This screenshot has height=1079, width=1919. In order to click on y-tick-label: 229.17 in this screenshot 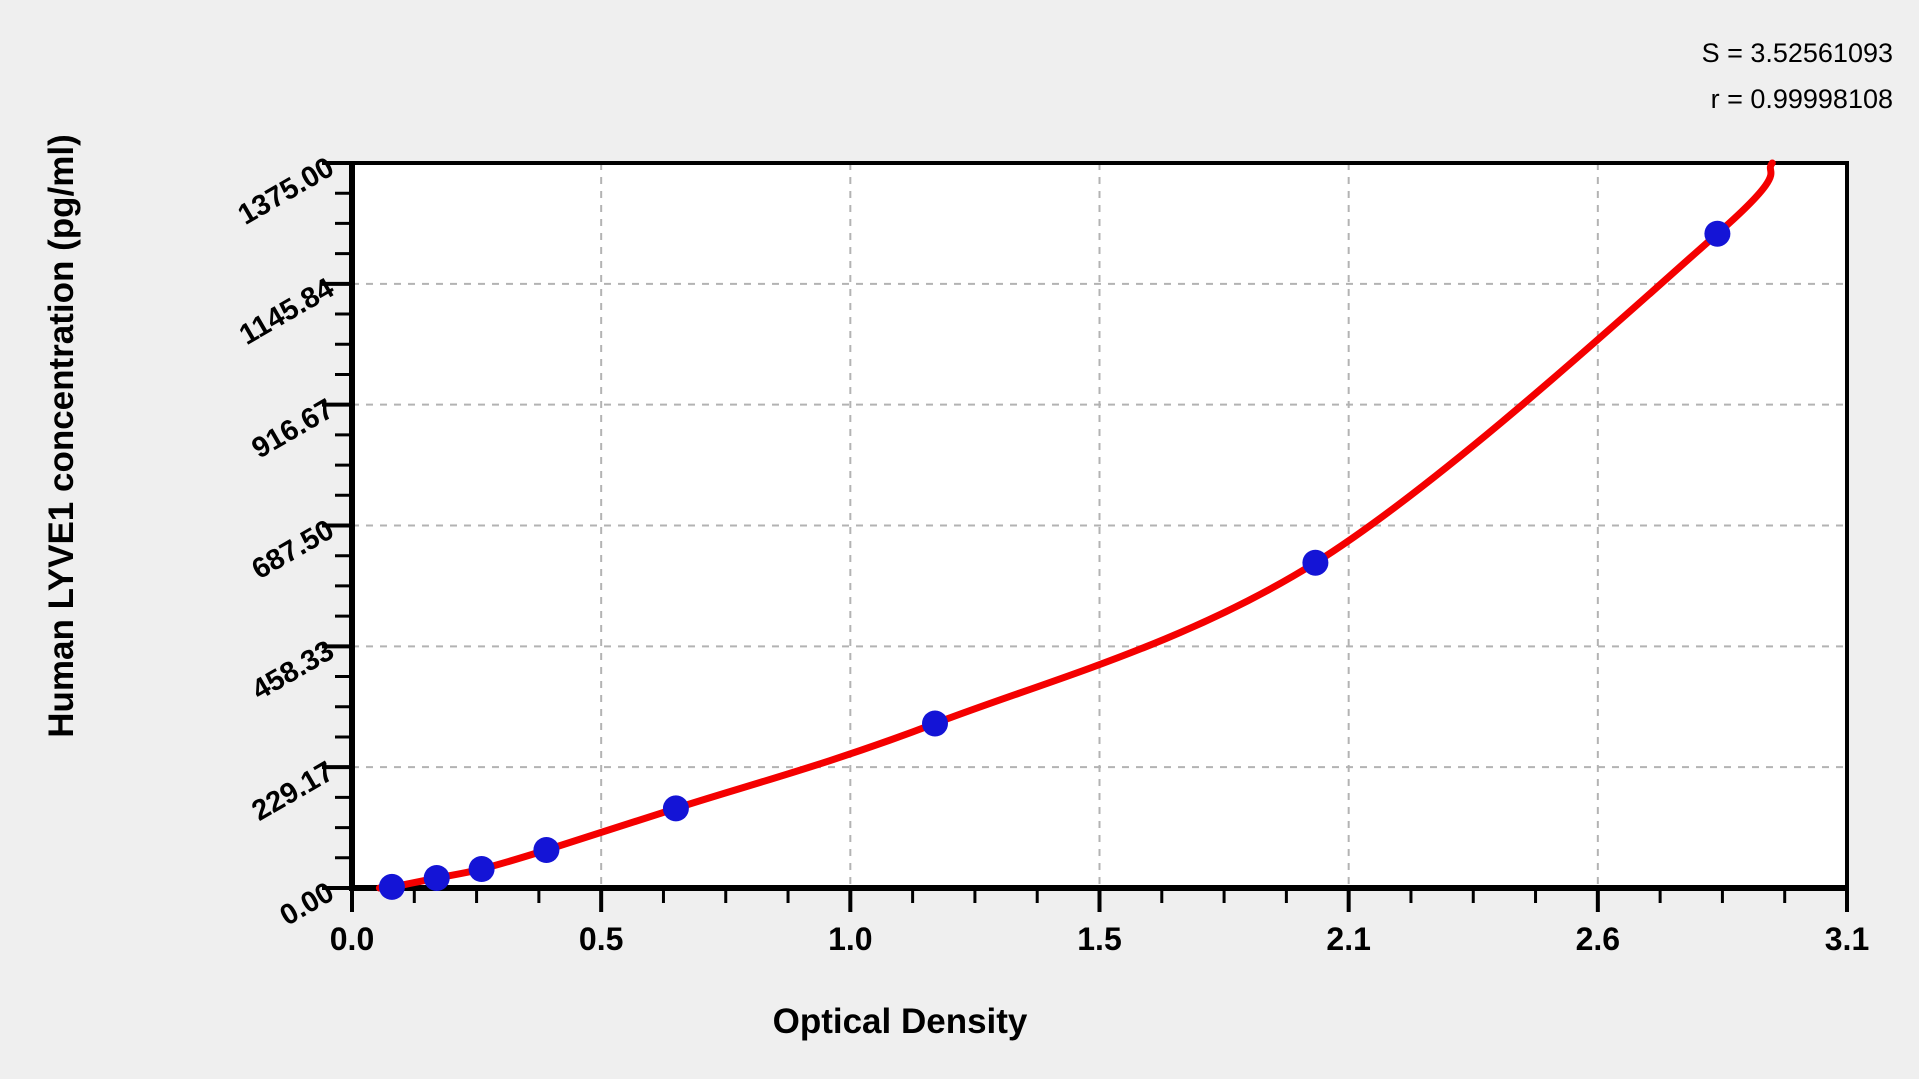, I will do `click(293, 792)`.